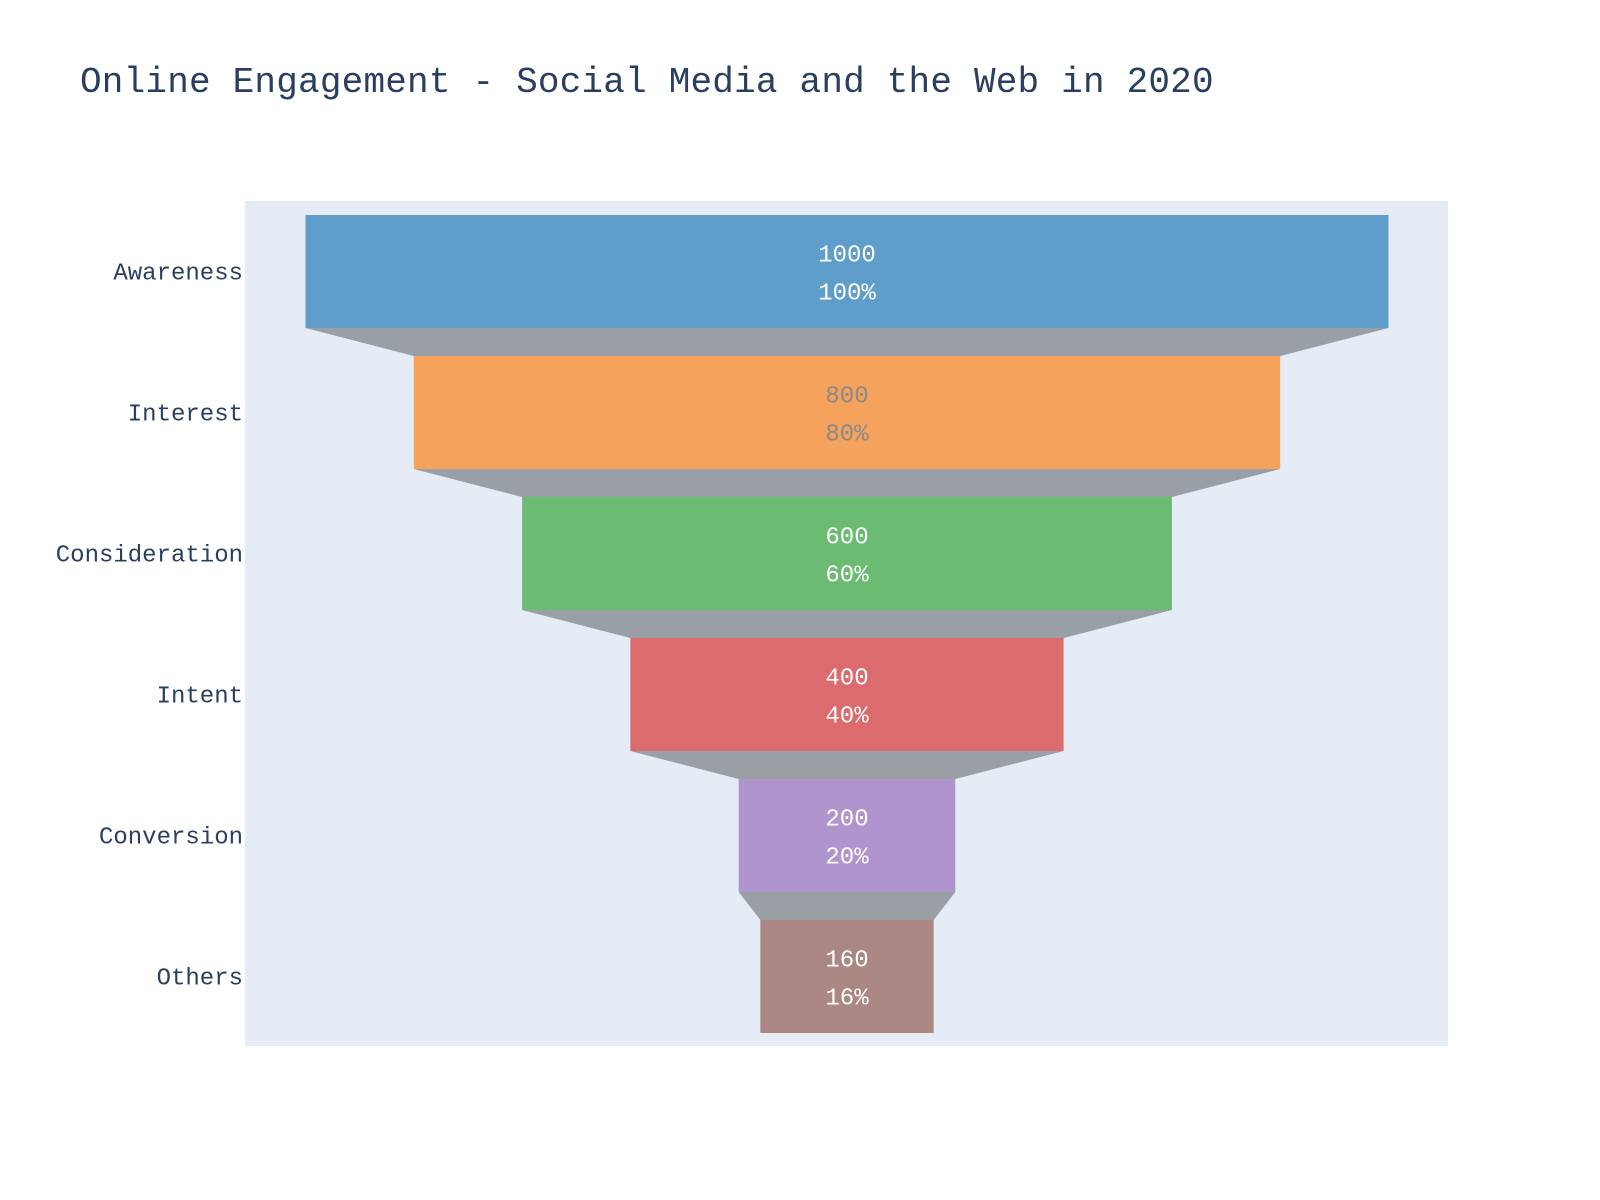  What do you see at coordinates (200, 979) in the screenshot?
I see `stage-label-others: Others` at bounding box center [200, 979].